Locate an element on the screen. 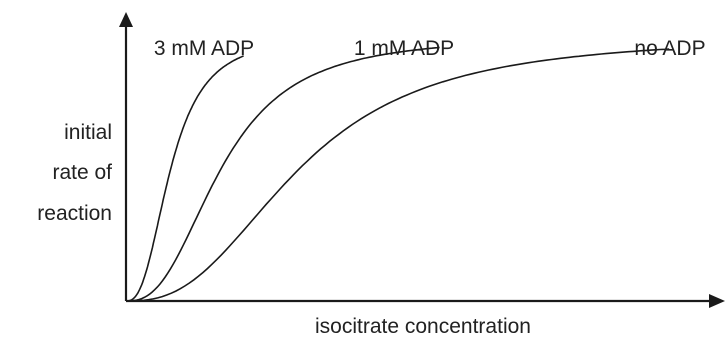  series-label-3-mm-adp: 3 mM ADP is located at coordinates (204, 48).